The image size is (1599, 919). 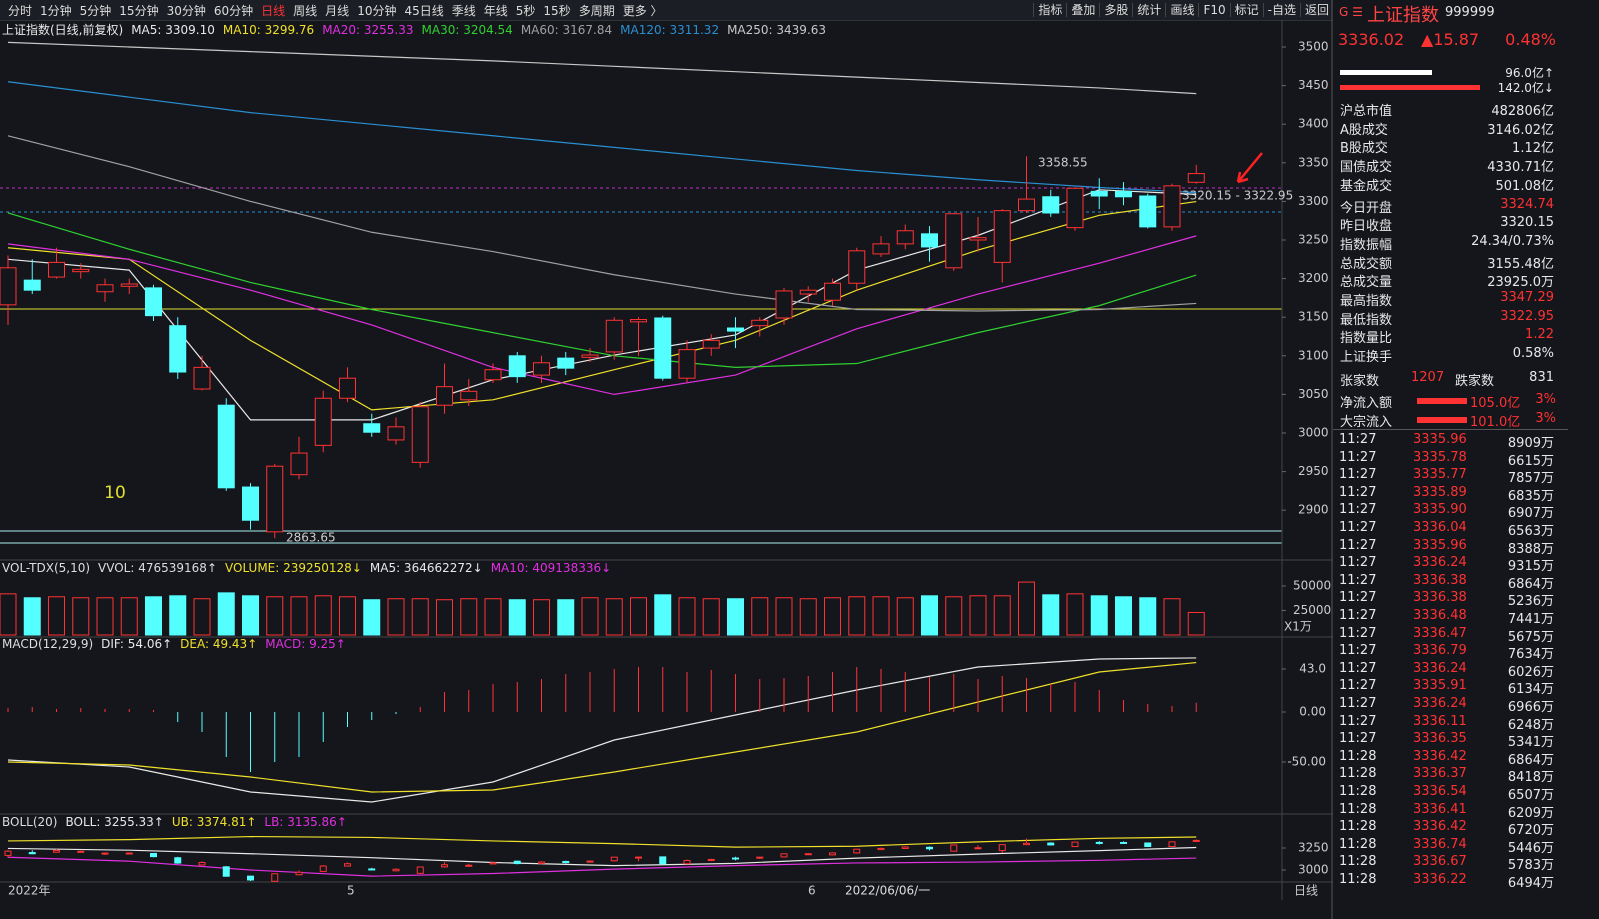 What do you see at coordinates (1440, 827) in the screenshot?
I see `tick-price: 3336.42` at bounding box center [1440, 827].